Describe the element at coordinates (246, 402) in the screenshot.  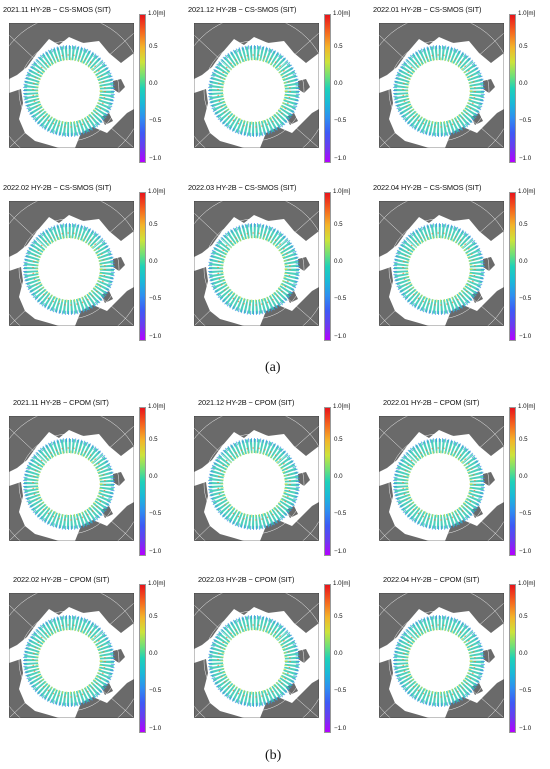
I see `panel-title: 2021.12 HY-2B − CPOM (SIT)` at that location.